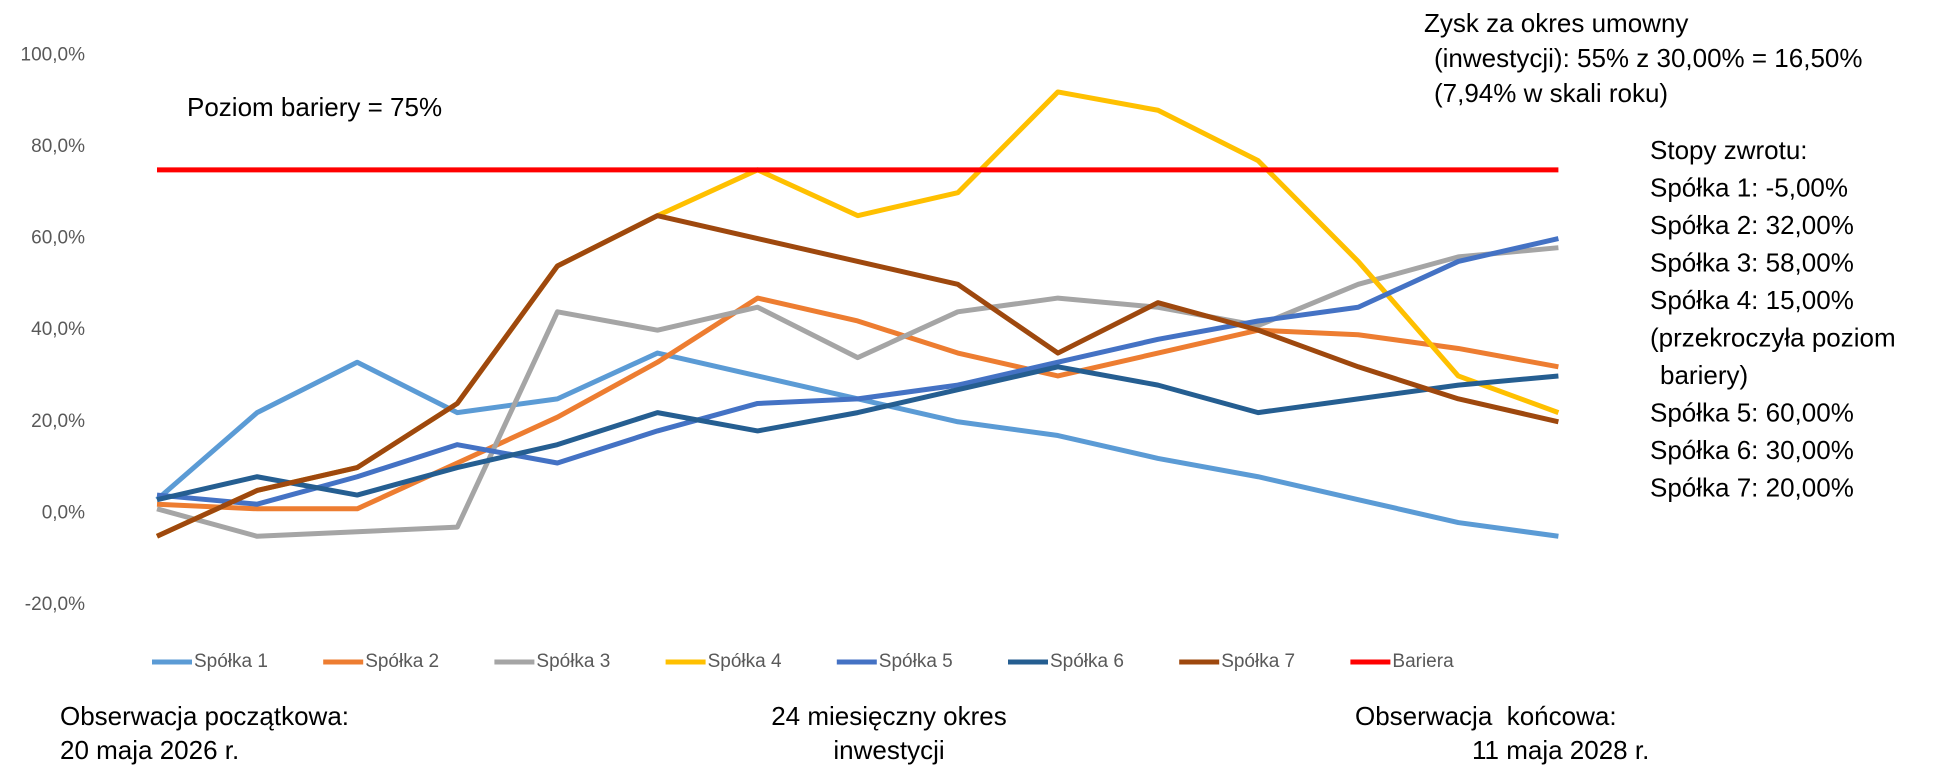 The width and height of the screenshot is (1950, 766). Describe the element at coordinates (1773, 337) in the screenshot. I see `annotation: (przekroczyła poziom` at that location.